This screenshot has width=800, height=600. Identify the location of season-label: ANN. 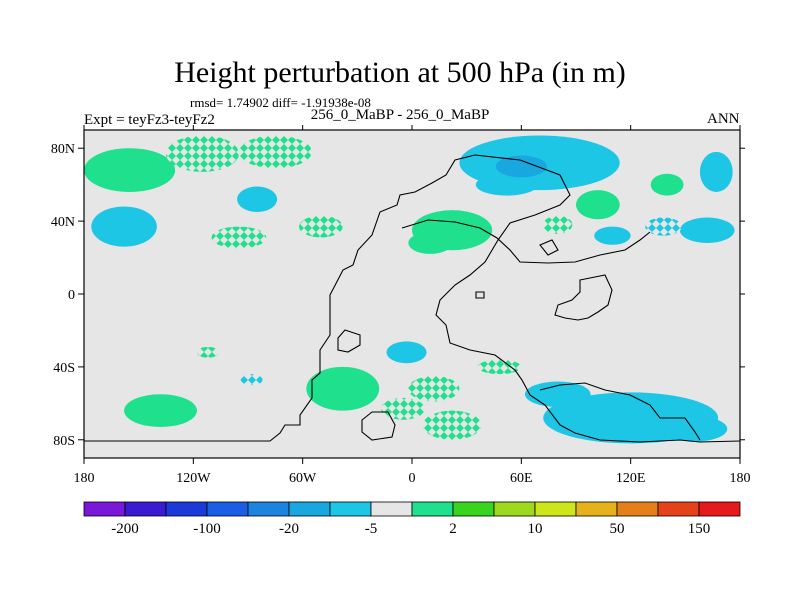
(723, 119).